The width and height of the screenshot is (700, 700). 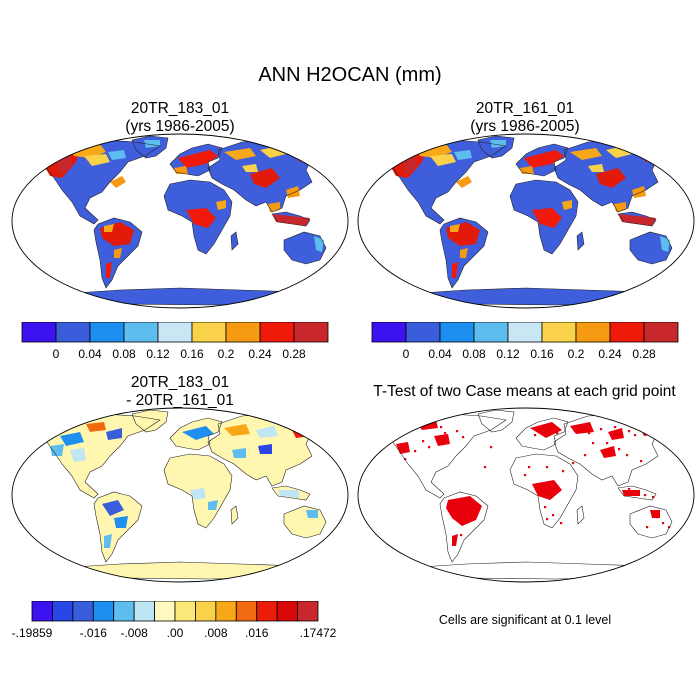 What do you see at coordinates (94, 633) in the screenshot?
I see `colorbar-tick-label: -.016` at bounding box center [94, 633].